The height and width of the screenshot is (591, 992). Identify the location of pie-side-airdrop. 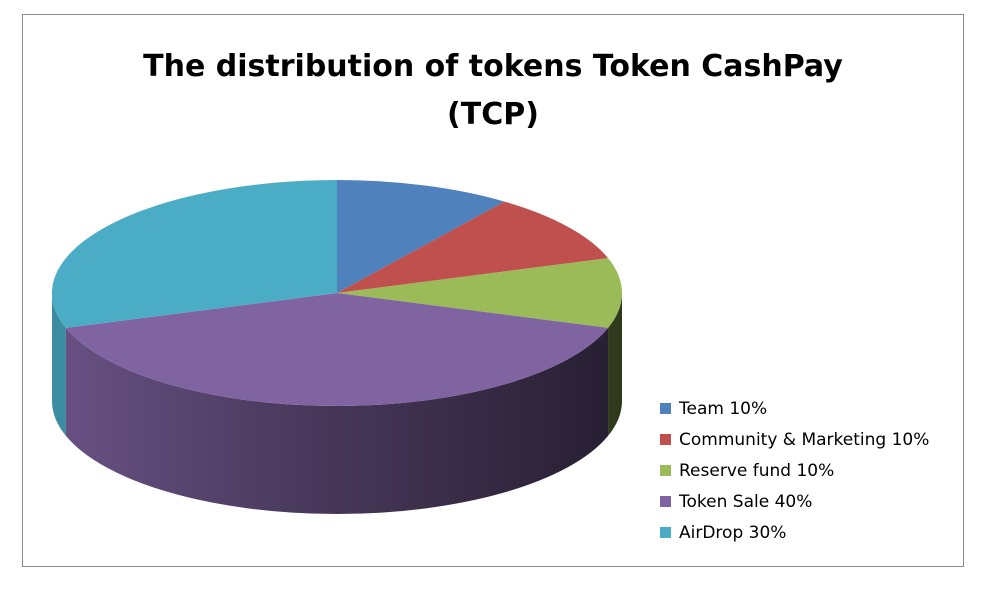
(59, 364).